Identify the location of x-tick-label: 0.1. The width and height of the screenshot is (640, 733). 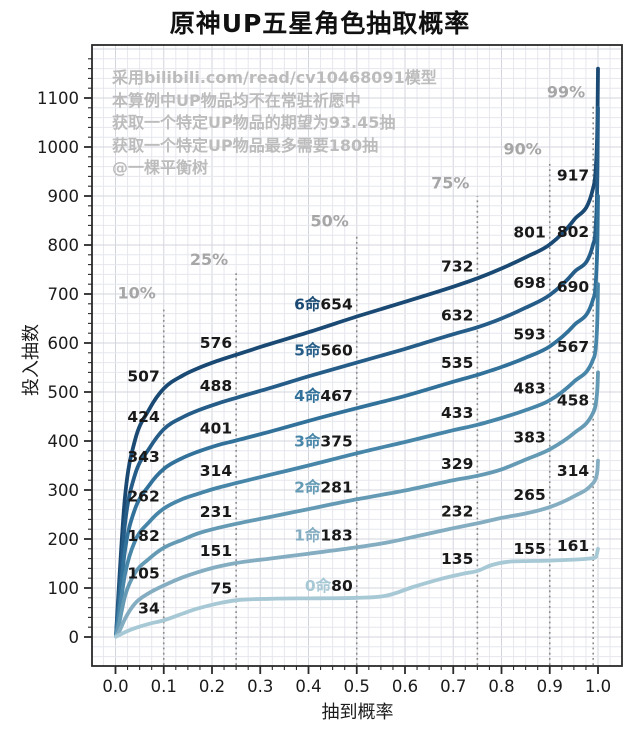
(164, 686).